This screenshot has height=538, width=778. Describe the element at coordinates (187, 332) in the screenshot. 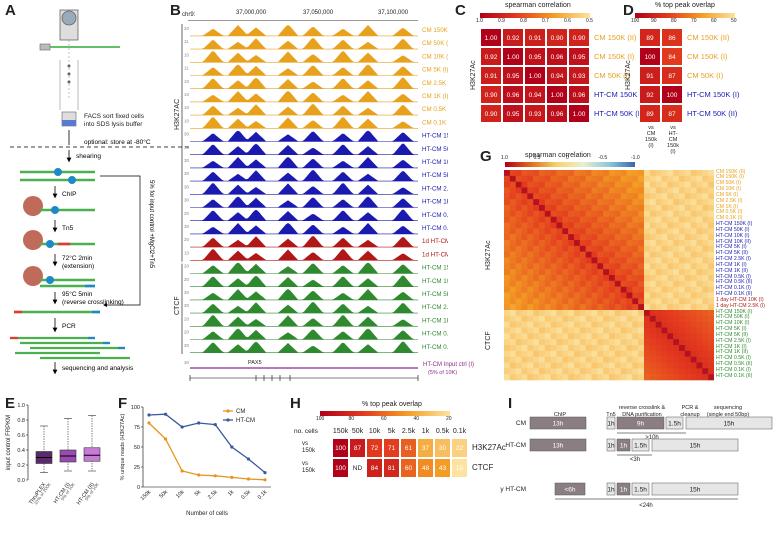

I see `track-ymax-23: 20` at that location.